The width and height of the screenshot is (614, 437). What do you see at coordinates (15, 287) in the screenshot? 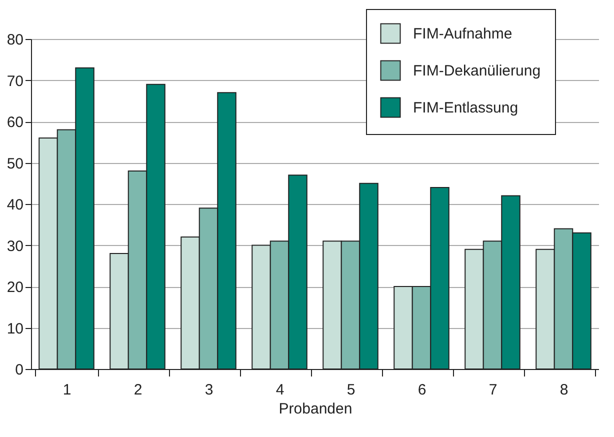
I see `y-tick-label: 20` at bounding box center [15, 287].